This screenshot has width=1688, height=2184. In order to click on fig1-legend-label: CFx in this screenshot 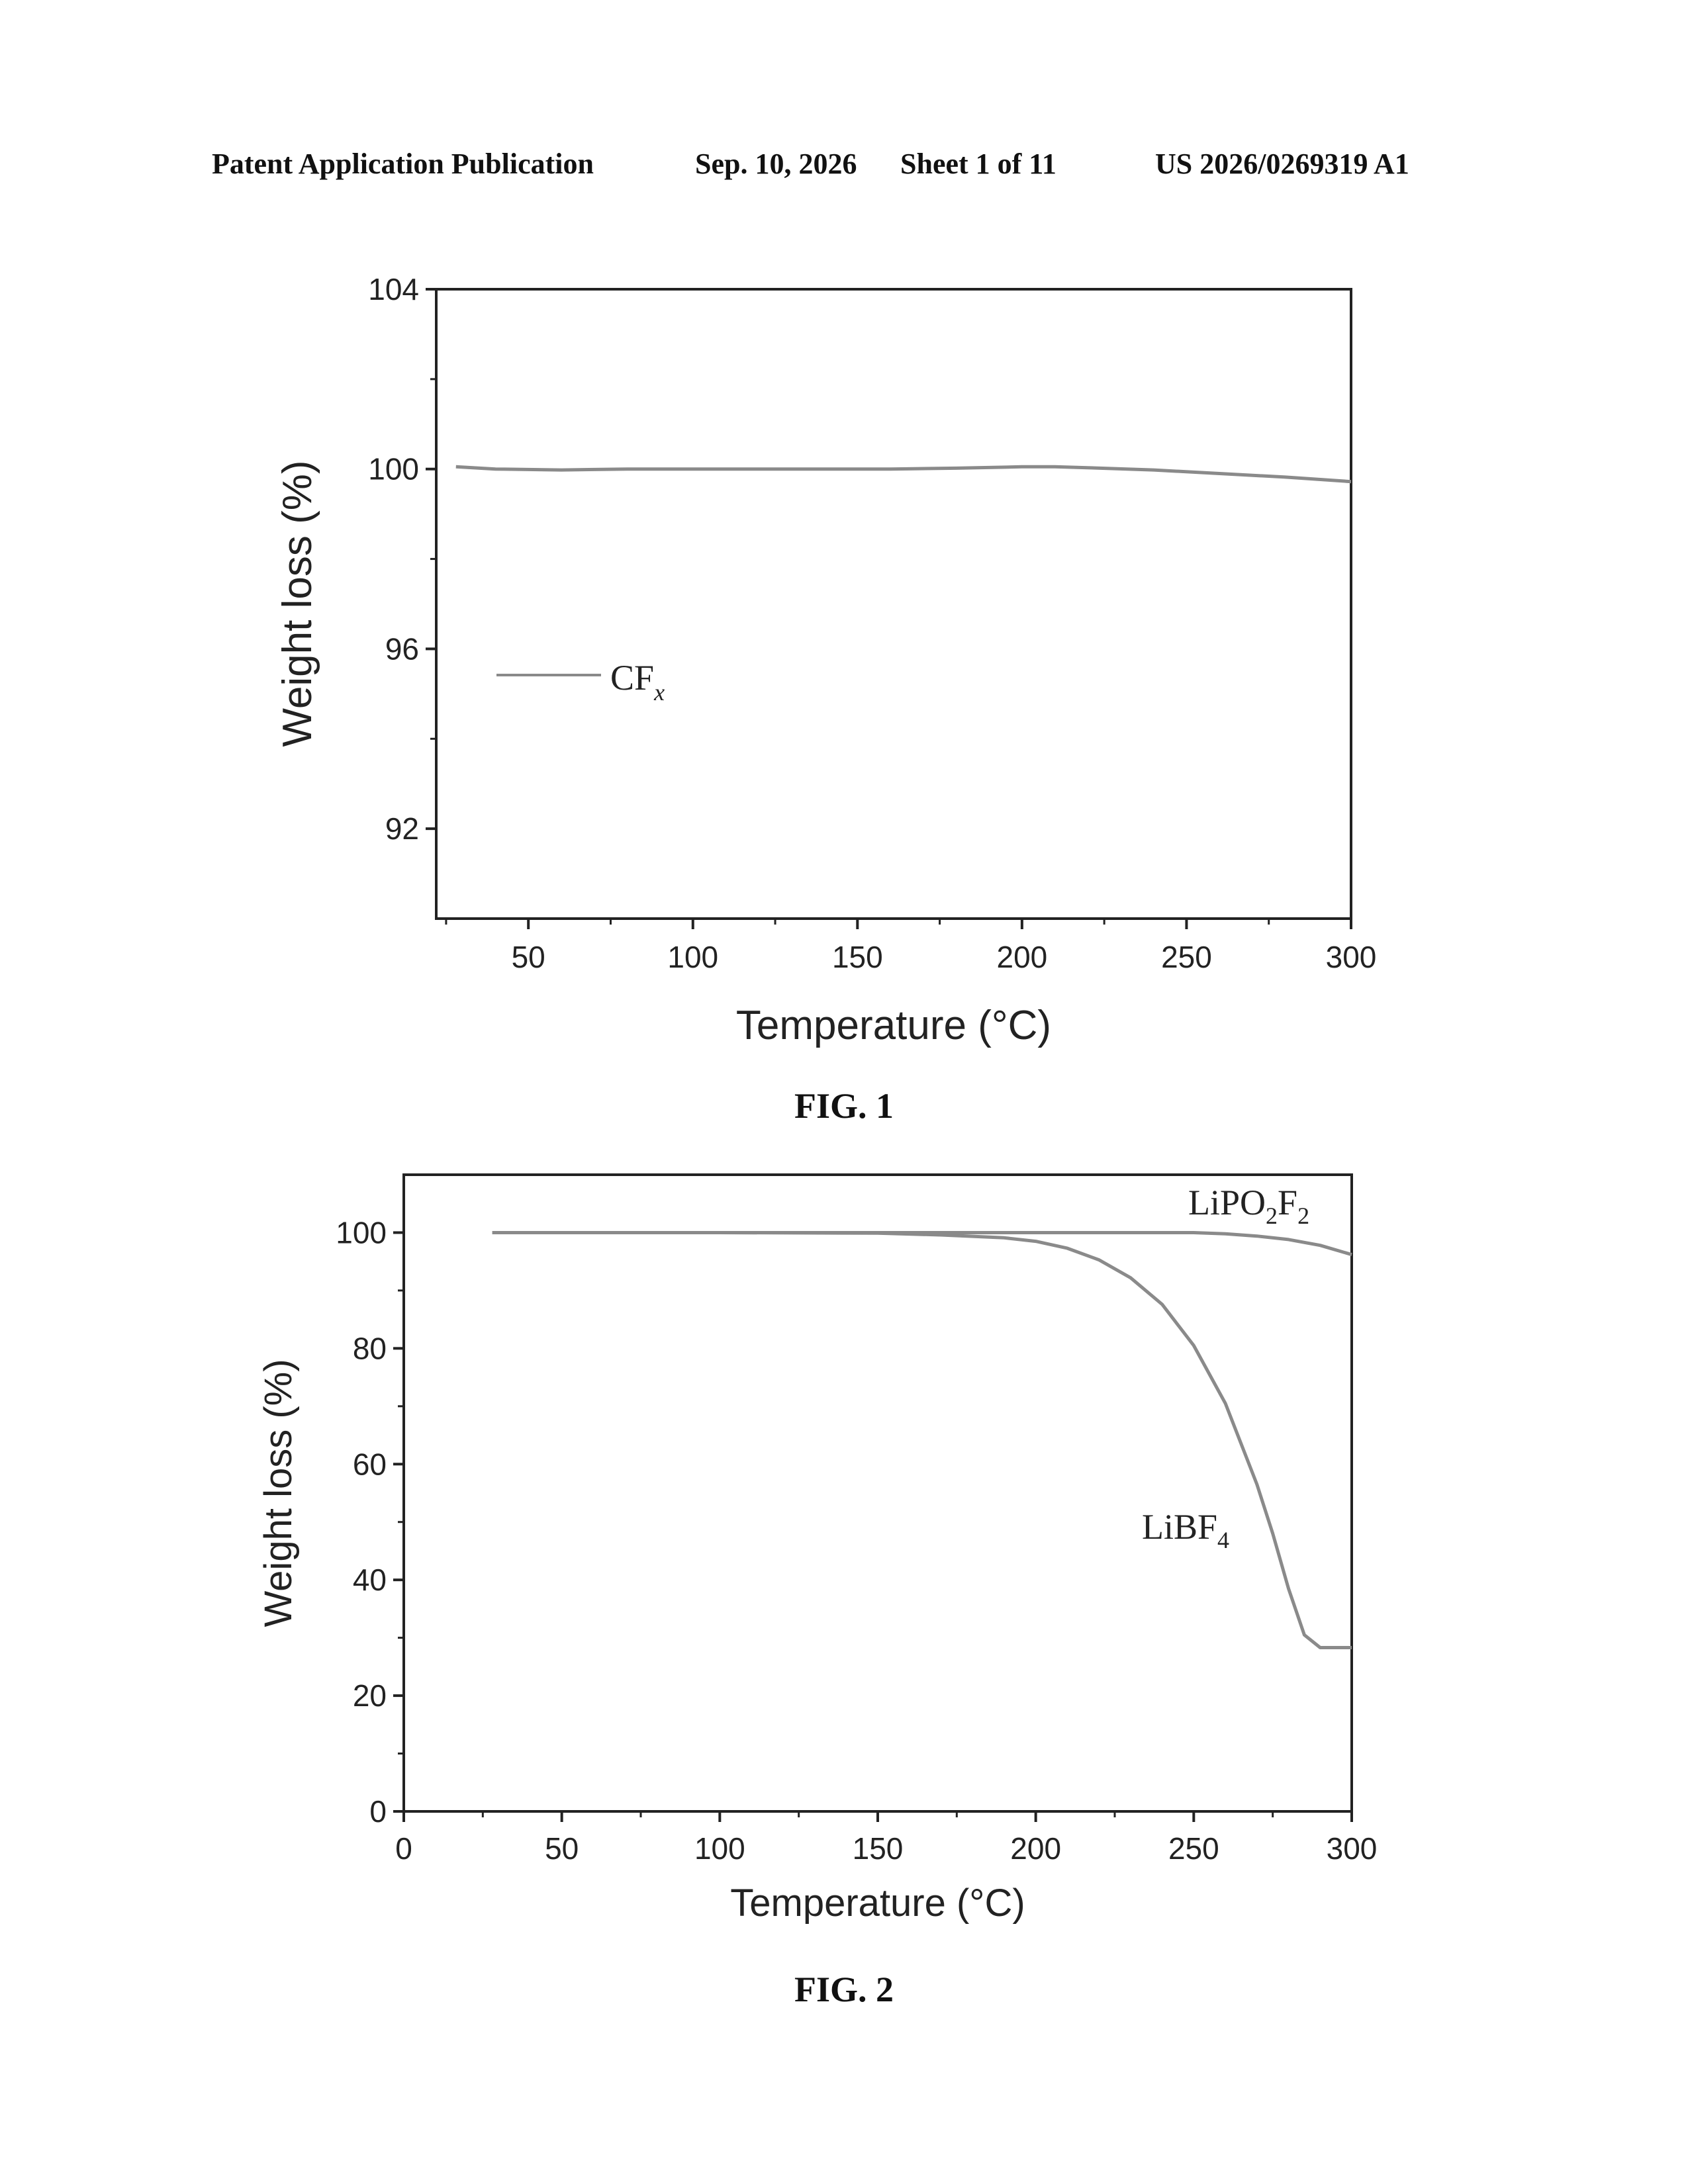, I will do `click(637, 681)`.